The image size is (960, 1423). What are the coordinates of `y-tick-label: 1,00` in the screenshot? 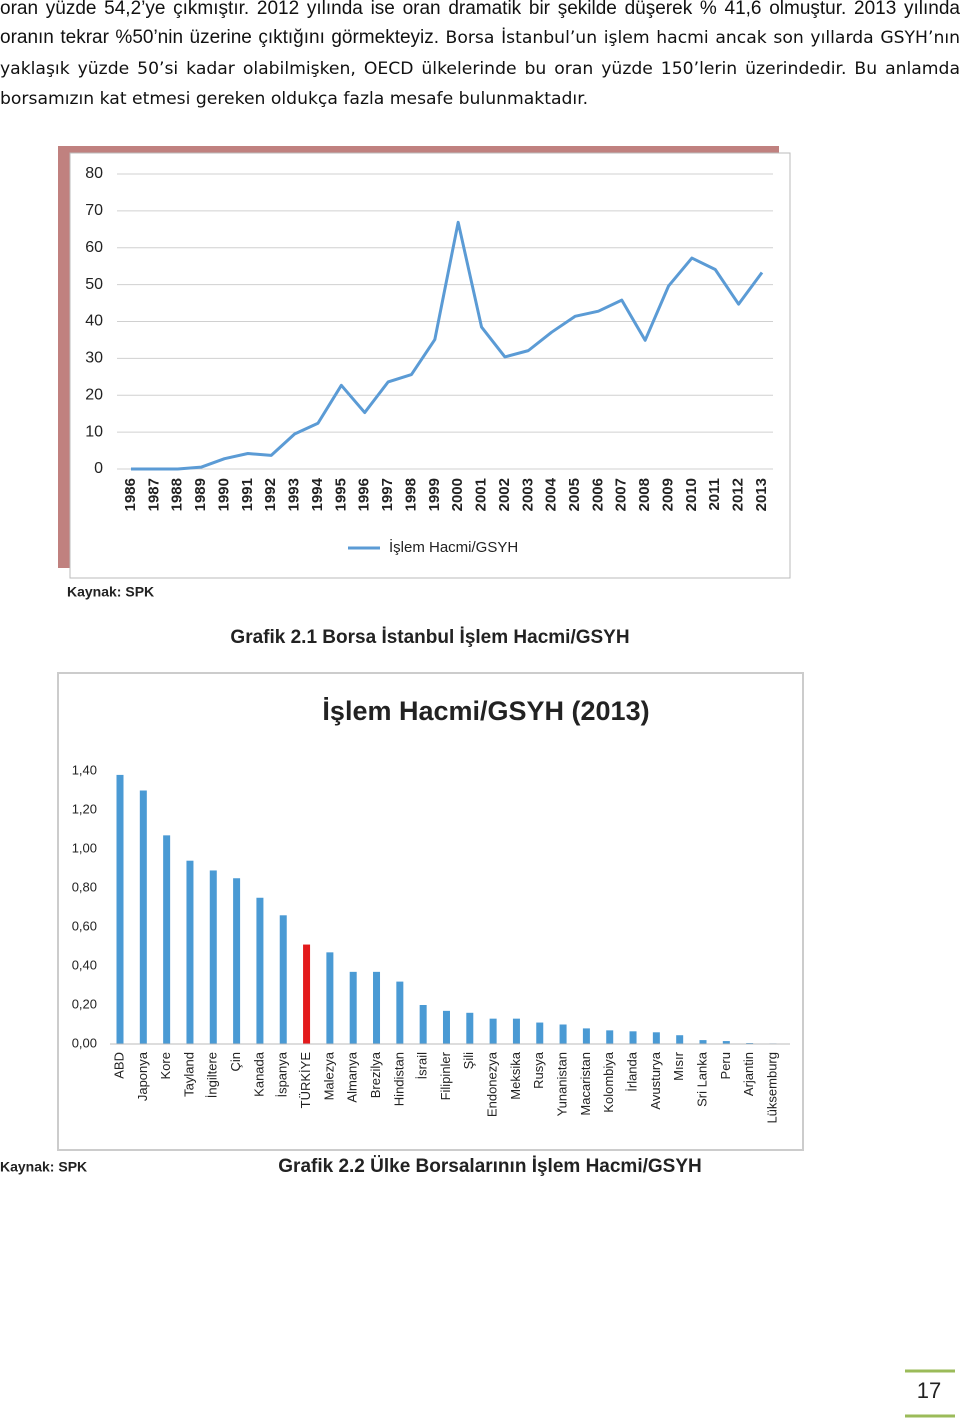 It's located at (84, 847).